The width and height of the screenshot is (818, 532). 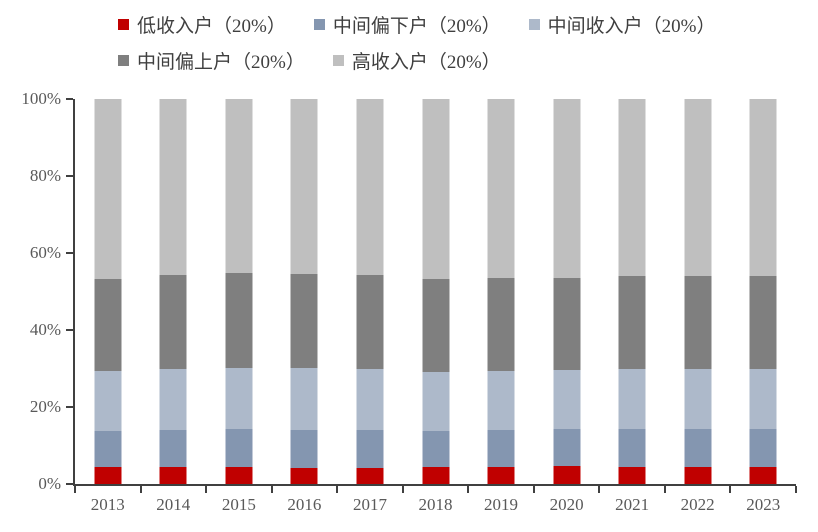 I want to click on x-axis-label: 2017, so click(x=369, y=504).